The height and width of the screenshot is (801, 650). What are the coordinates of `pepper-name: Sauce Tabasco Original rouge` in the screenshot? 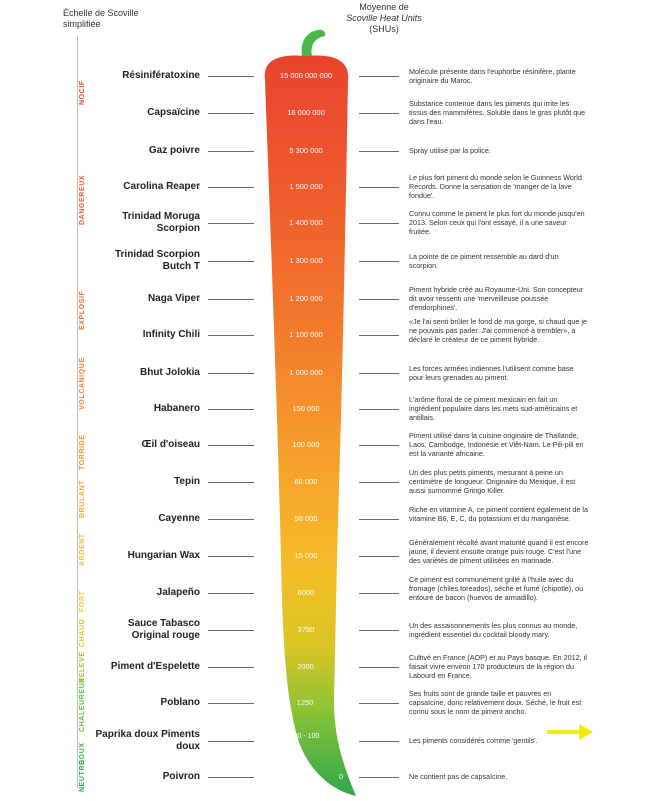 It's located at (163, 629).